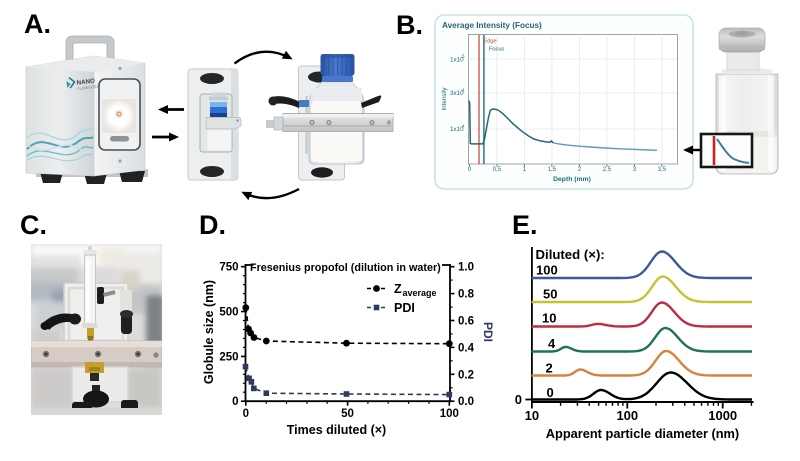 Image resolution: width=800 pixels, height=461 pixels. What do you see at coordinates (336, 430) in the screenshot?
I see `svg-text: Times diluted (×)` at bounding box center [336, 430].